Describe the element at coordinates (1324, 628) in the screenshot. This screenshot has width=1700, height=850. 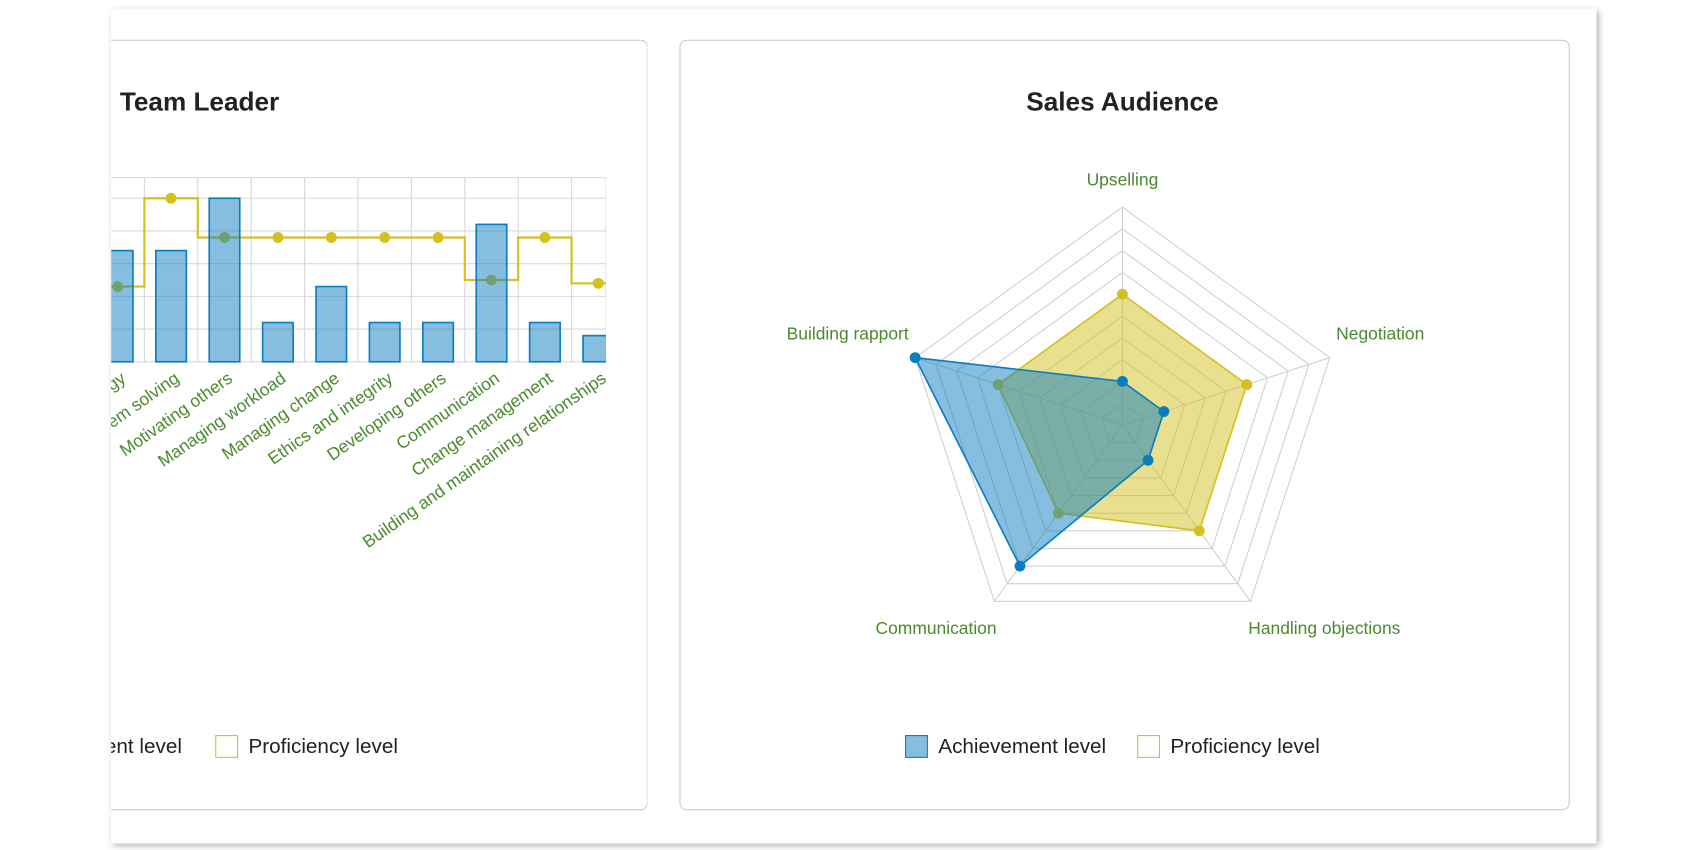
I see `axis-label: Handling objections` at that location.